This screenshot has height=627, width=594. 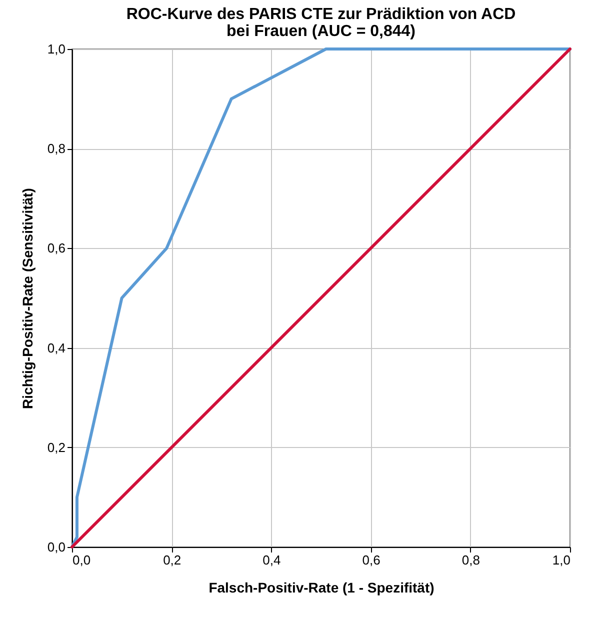 What do you see at coordinates (27, 298) in the screenshot?
I see `y-axis-title: Richtig-Positiv-Rate (Sensitivität)` at bounding box center [27, 298].